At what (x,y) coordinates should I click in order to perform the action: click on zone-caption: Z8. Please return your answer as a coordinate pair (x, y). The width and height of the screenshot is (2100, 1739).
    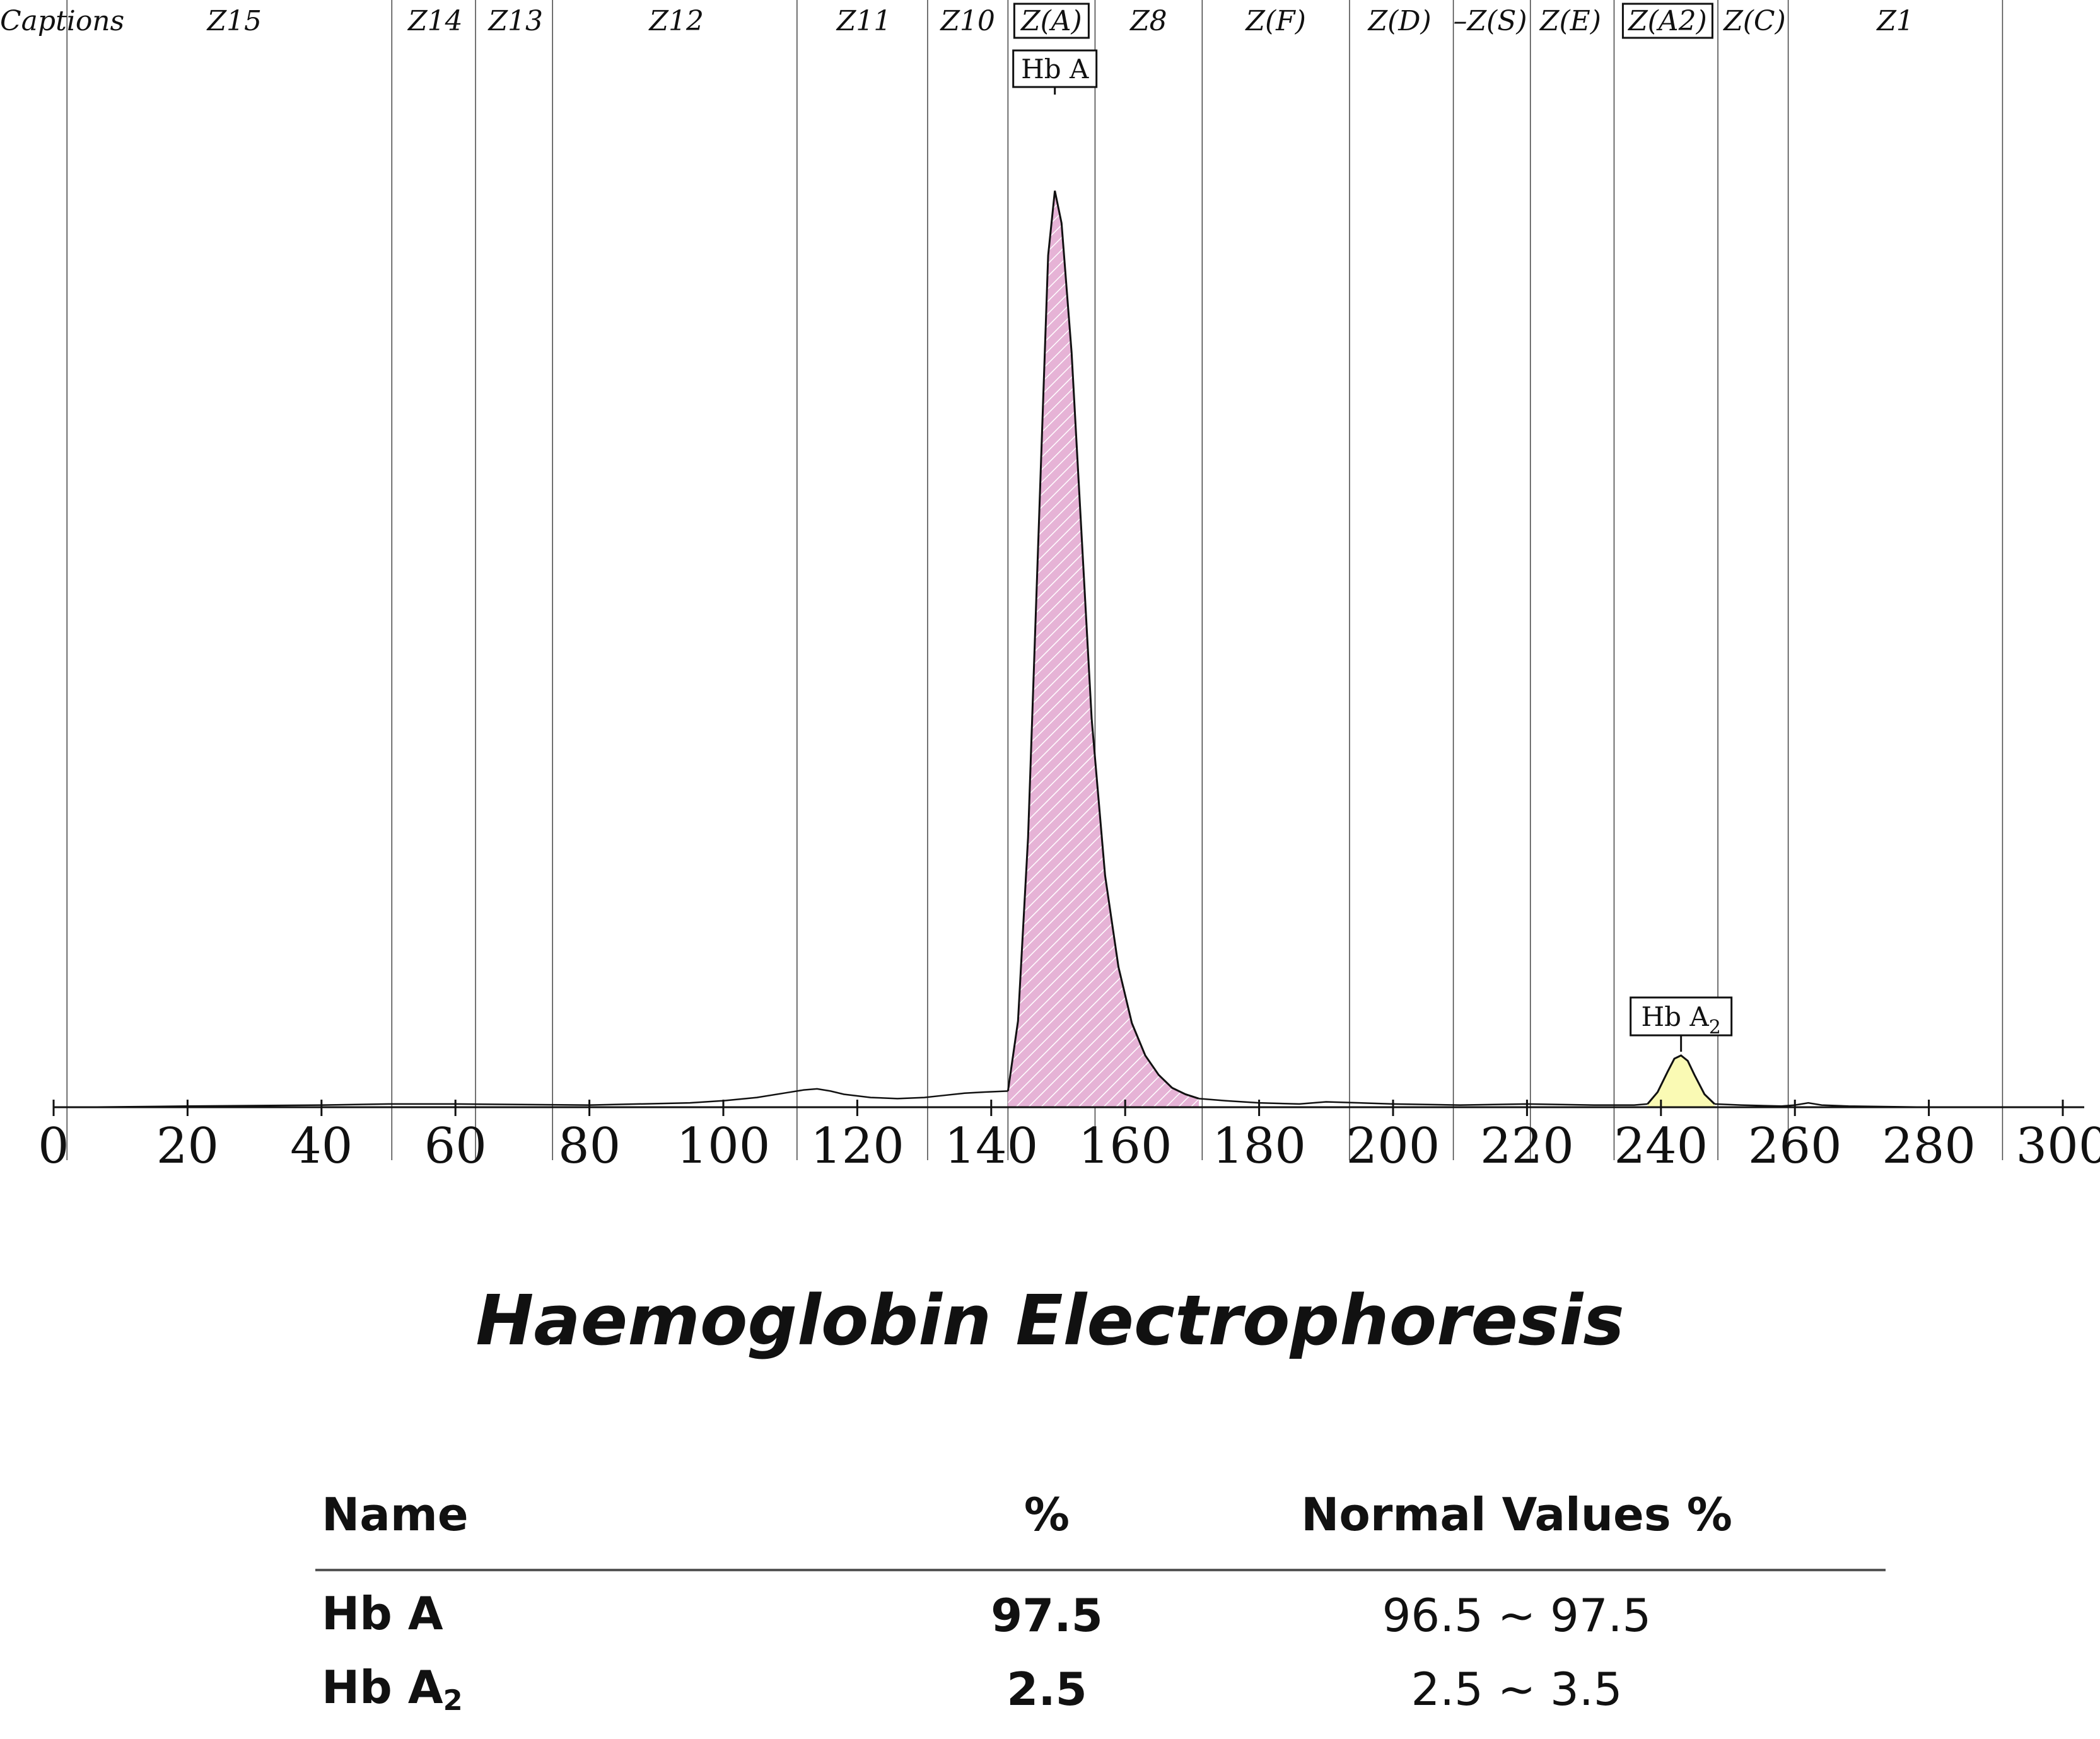
    Looking at the image, I should click on (1148, 21).